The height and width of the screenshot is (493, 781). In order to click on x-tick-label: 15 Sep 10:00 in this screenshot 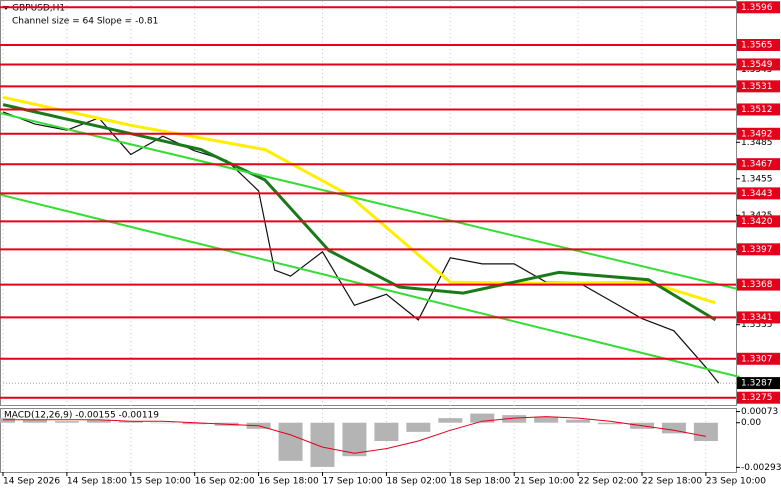, I will do `click(161, 482)`.